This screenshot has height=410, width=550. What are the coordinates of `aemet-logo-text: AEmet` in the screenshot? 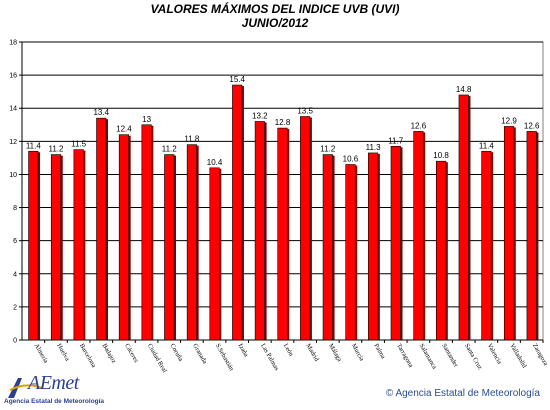 It's located at (53, 383).